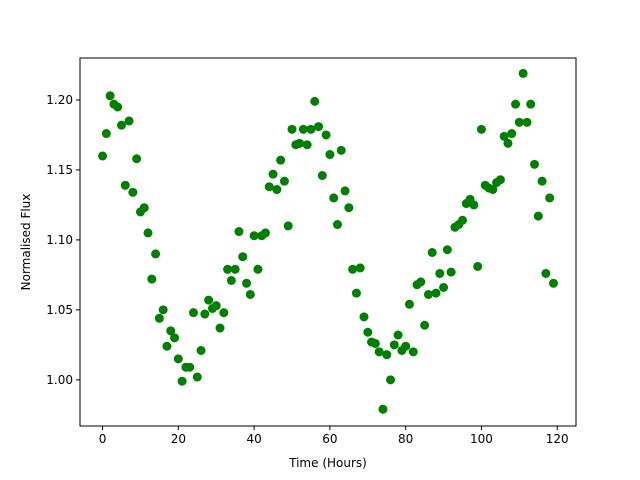 This screenshot has width=640, height=480. Describe the element at coordinates (59, 310) in the screenshot. I see `y-tick-label: 1.05` at that location.